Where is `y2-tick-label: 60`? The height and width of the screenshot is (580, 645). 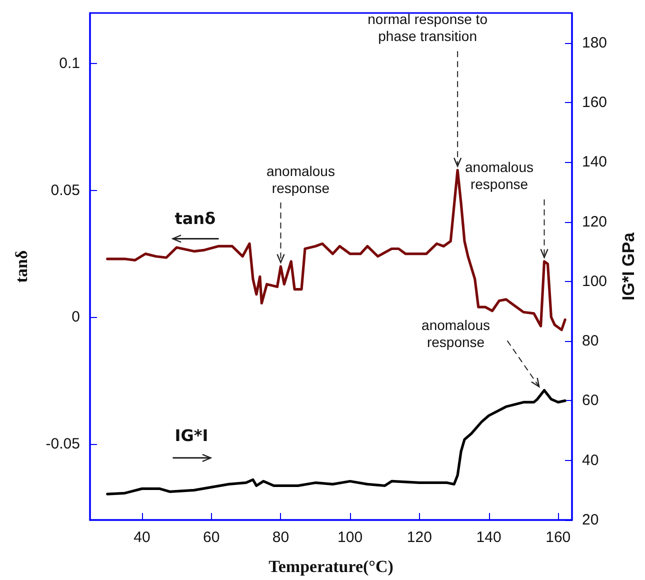 y2-tick-label: 60 is located at coordinates (590, 401).